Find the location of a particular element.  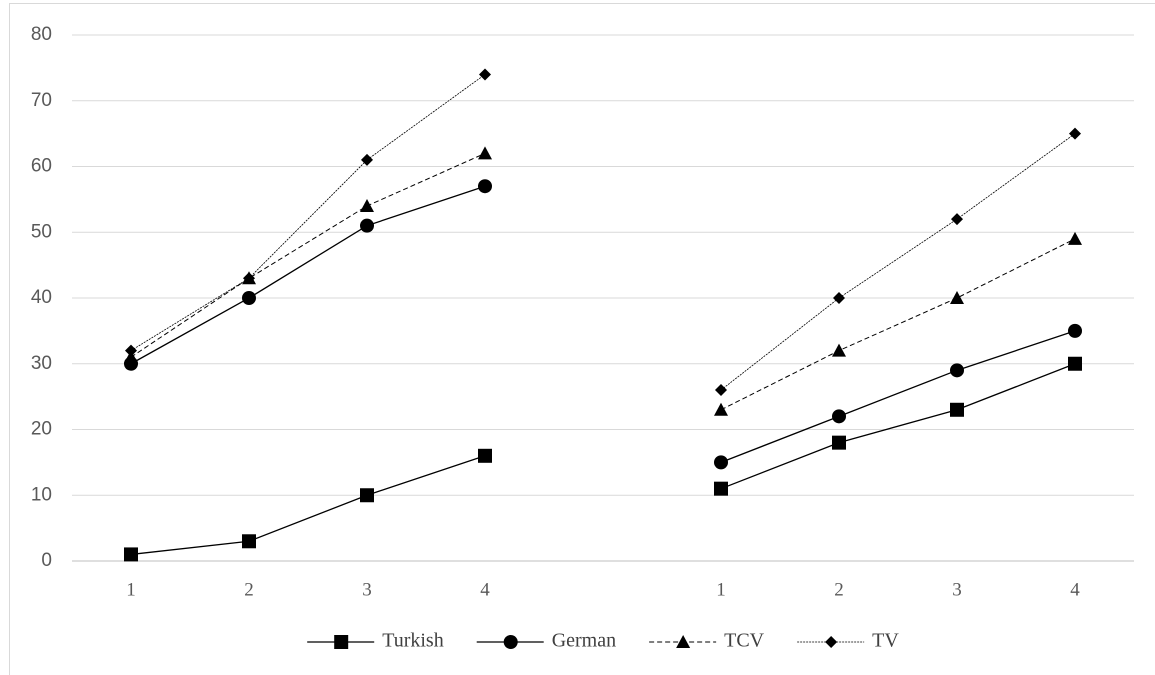

y-tick-label: 50 is located at coordinates (41, 231).